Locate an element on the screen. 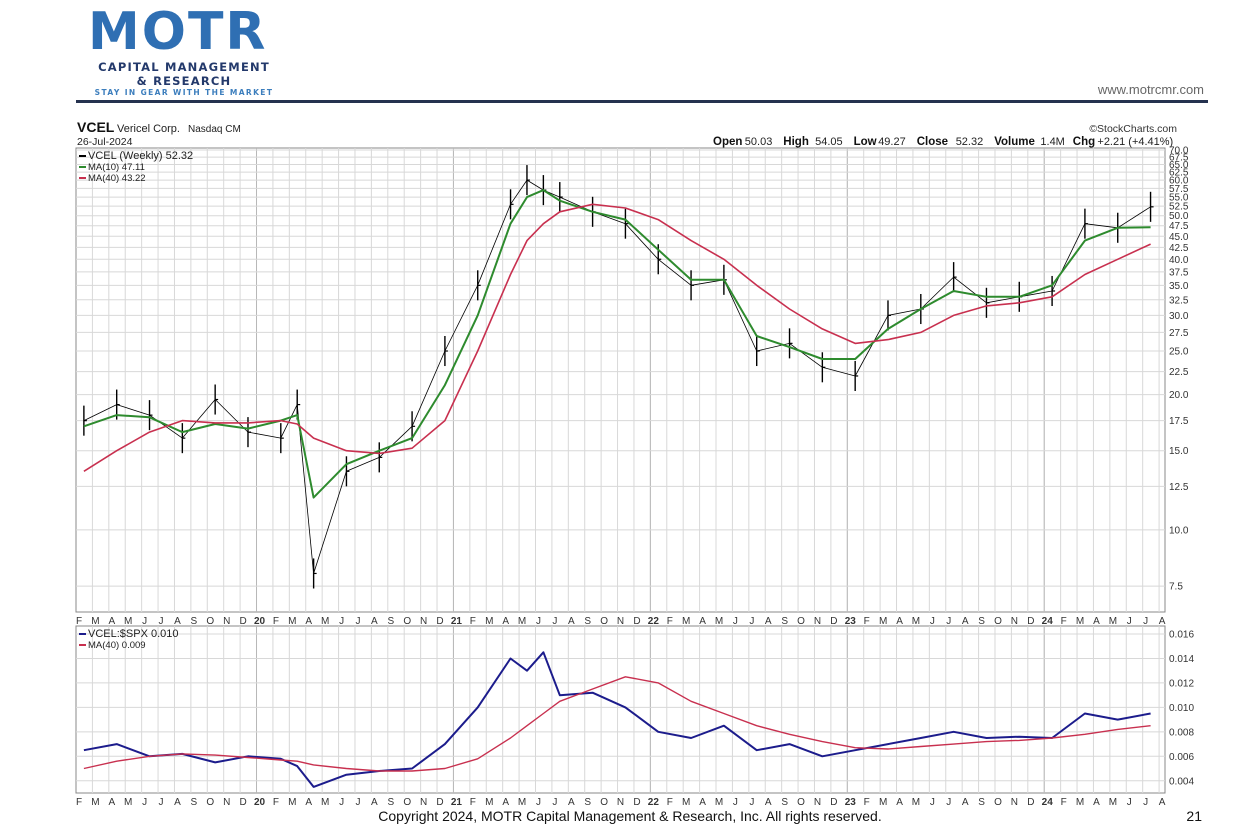  chart-date: 26-Jul-2024 is located at coordinates (105, 142).